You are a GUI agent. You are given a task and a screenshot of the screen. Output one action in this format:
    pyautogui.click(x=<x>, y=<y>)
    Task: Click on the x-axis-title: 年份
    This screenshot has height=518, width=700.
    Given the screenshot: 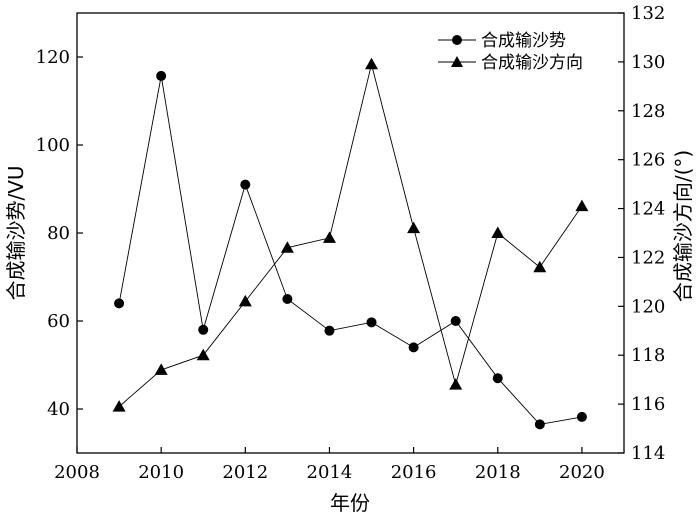 What is the action you would take?
    pyautogui.click(x=350, y=503)
    